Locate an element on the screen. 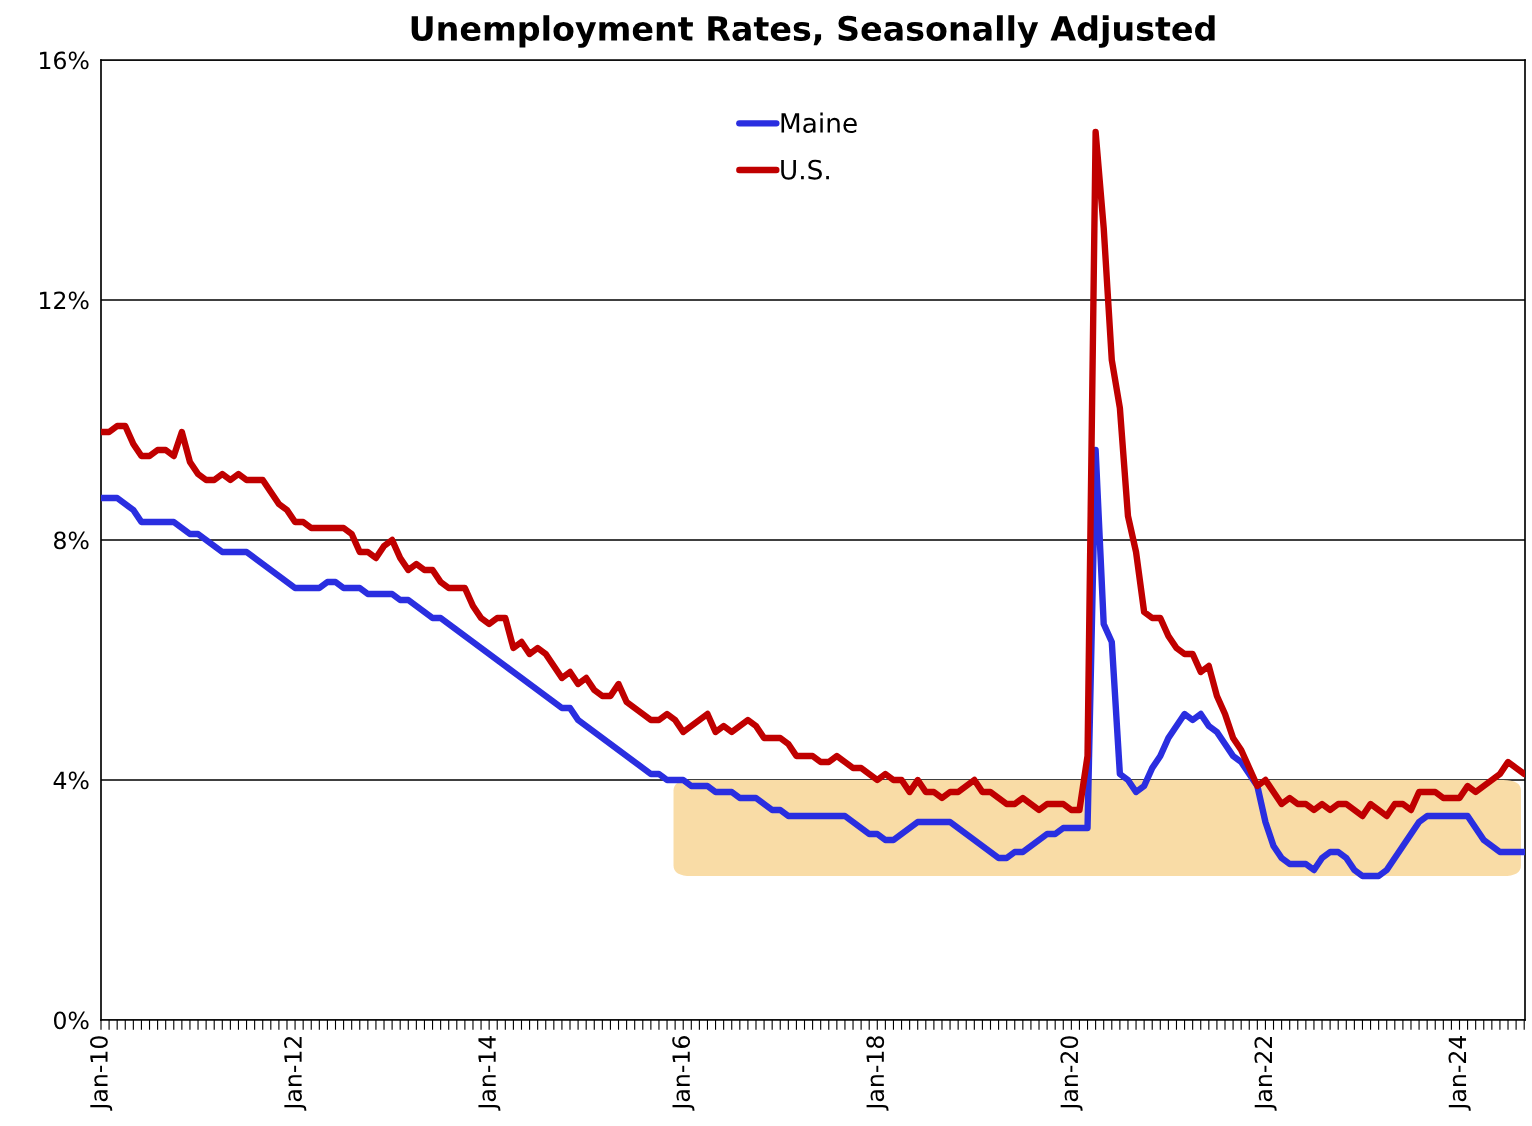 The width and height of the screenshot is (1532, 1126). x-tick-label: Jan-20 is located at coordinates (1071, 1073).